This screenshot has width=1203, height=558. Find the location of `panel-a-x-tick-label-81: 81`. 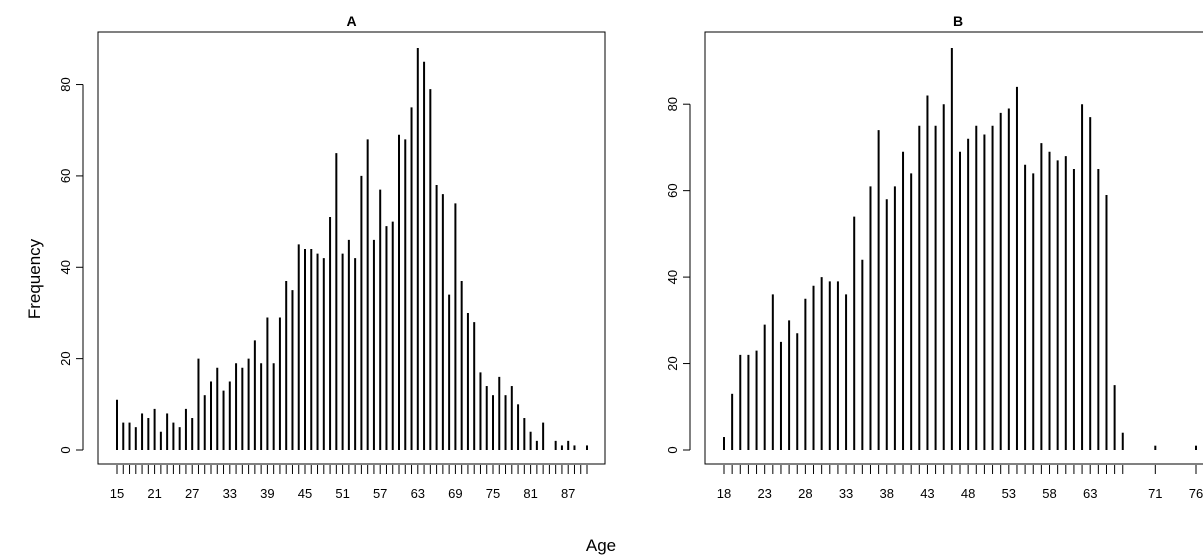

panel-a-x-tick-label-81: 81 is located at coordinates (530, 493).